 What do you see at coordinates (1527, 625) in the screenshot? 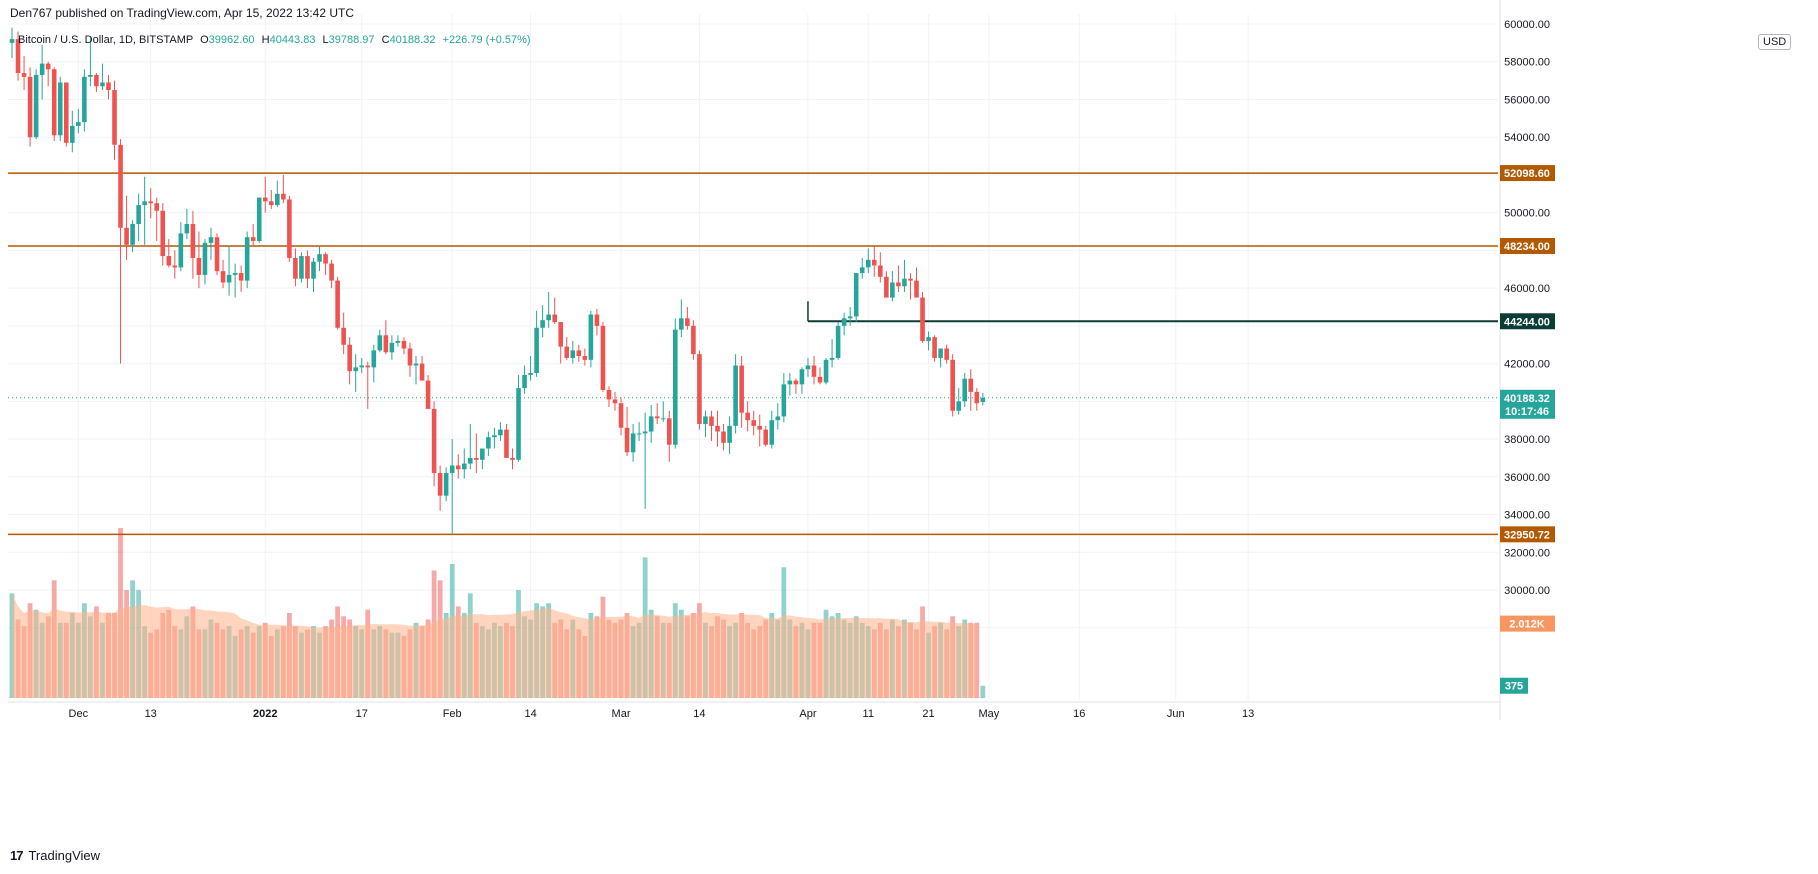
I see `volume-ma-tag-text: 2.012K` at bounding box center [1527, 625].